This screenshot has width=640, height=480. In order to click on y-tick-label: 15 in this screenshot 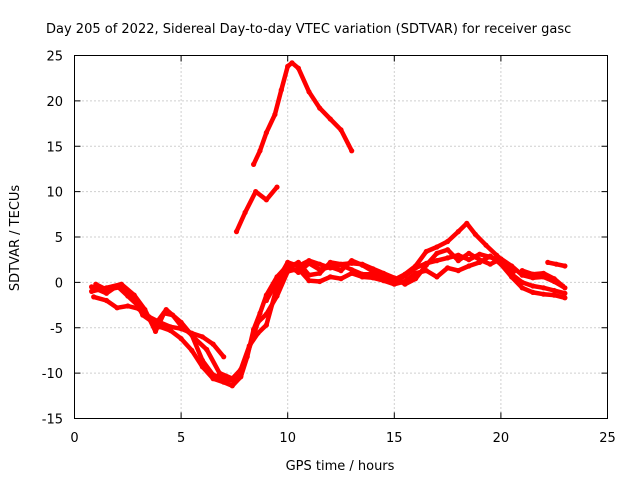, I will do `click(54, 147)`.